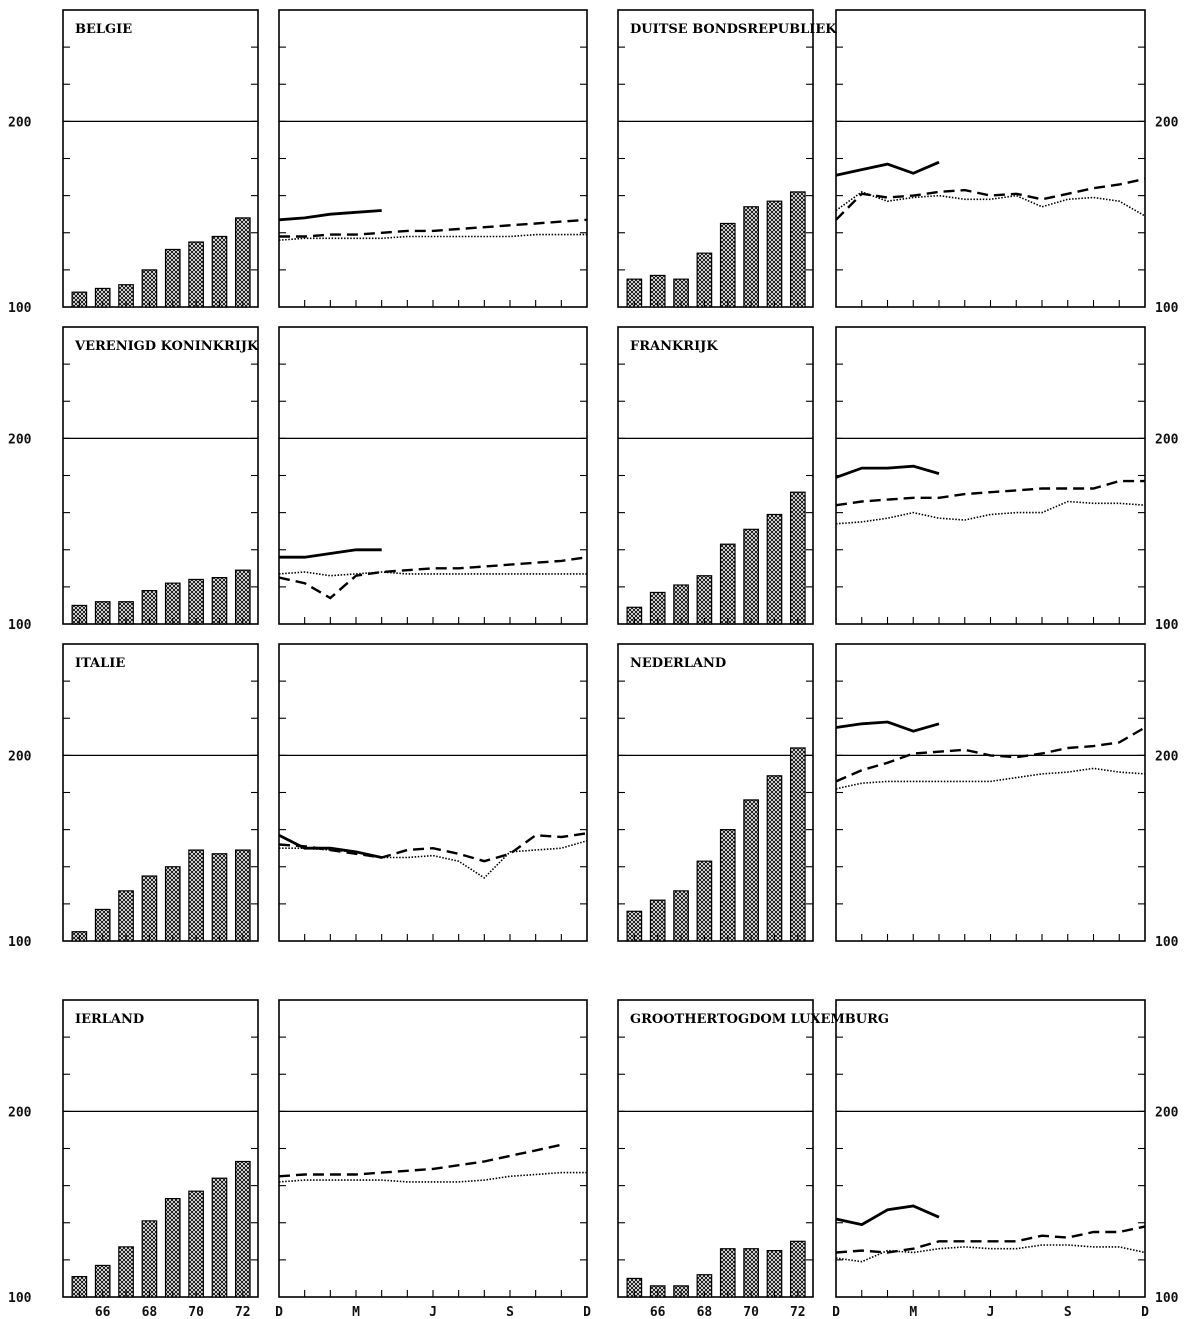  What do you see at coordinates (356, 1312) in the screenshot?
I see `x-tick-label: M` at bounding box center [356, 1312].